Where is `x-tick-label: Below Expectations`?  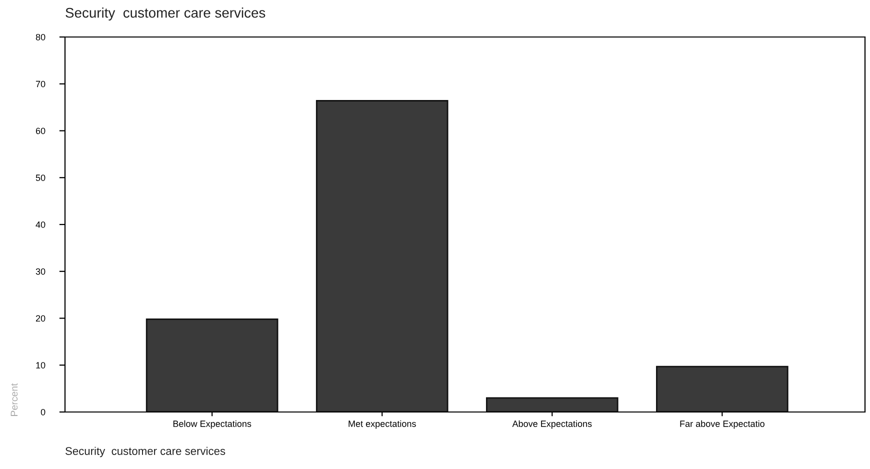
x-tick-label: Below Expectations is located at coordinates (212, 424).